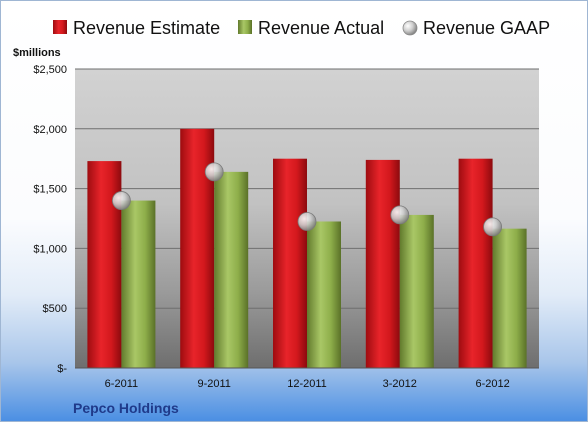 The image size is (588, 423). I want to click on y-tick-label: $-, so click(62, 369).